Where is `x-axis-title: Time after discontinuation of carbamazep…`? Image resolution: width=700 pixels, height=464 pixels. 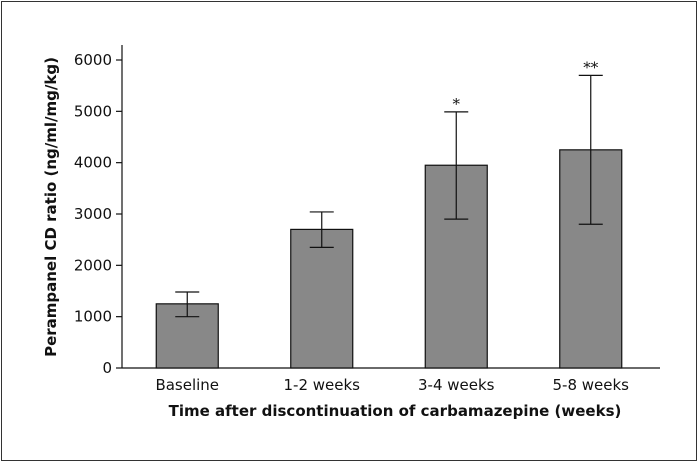 x-axis-title: Time after discontinuation of carbamazep… is located at coordinates (395, 411).